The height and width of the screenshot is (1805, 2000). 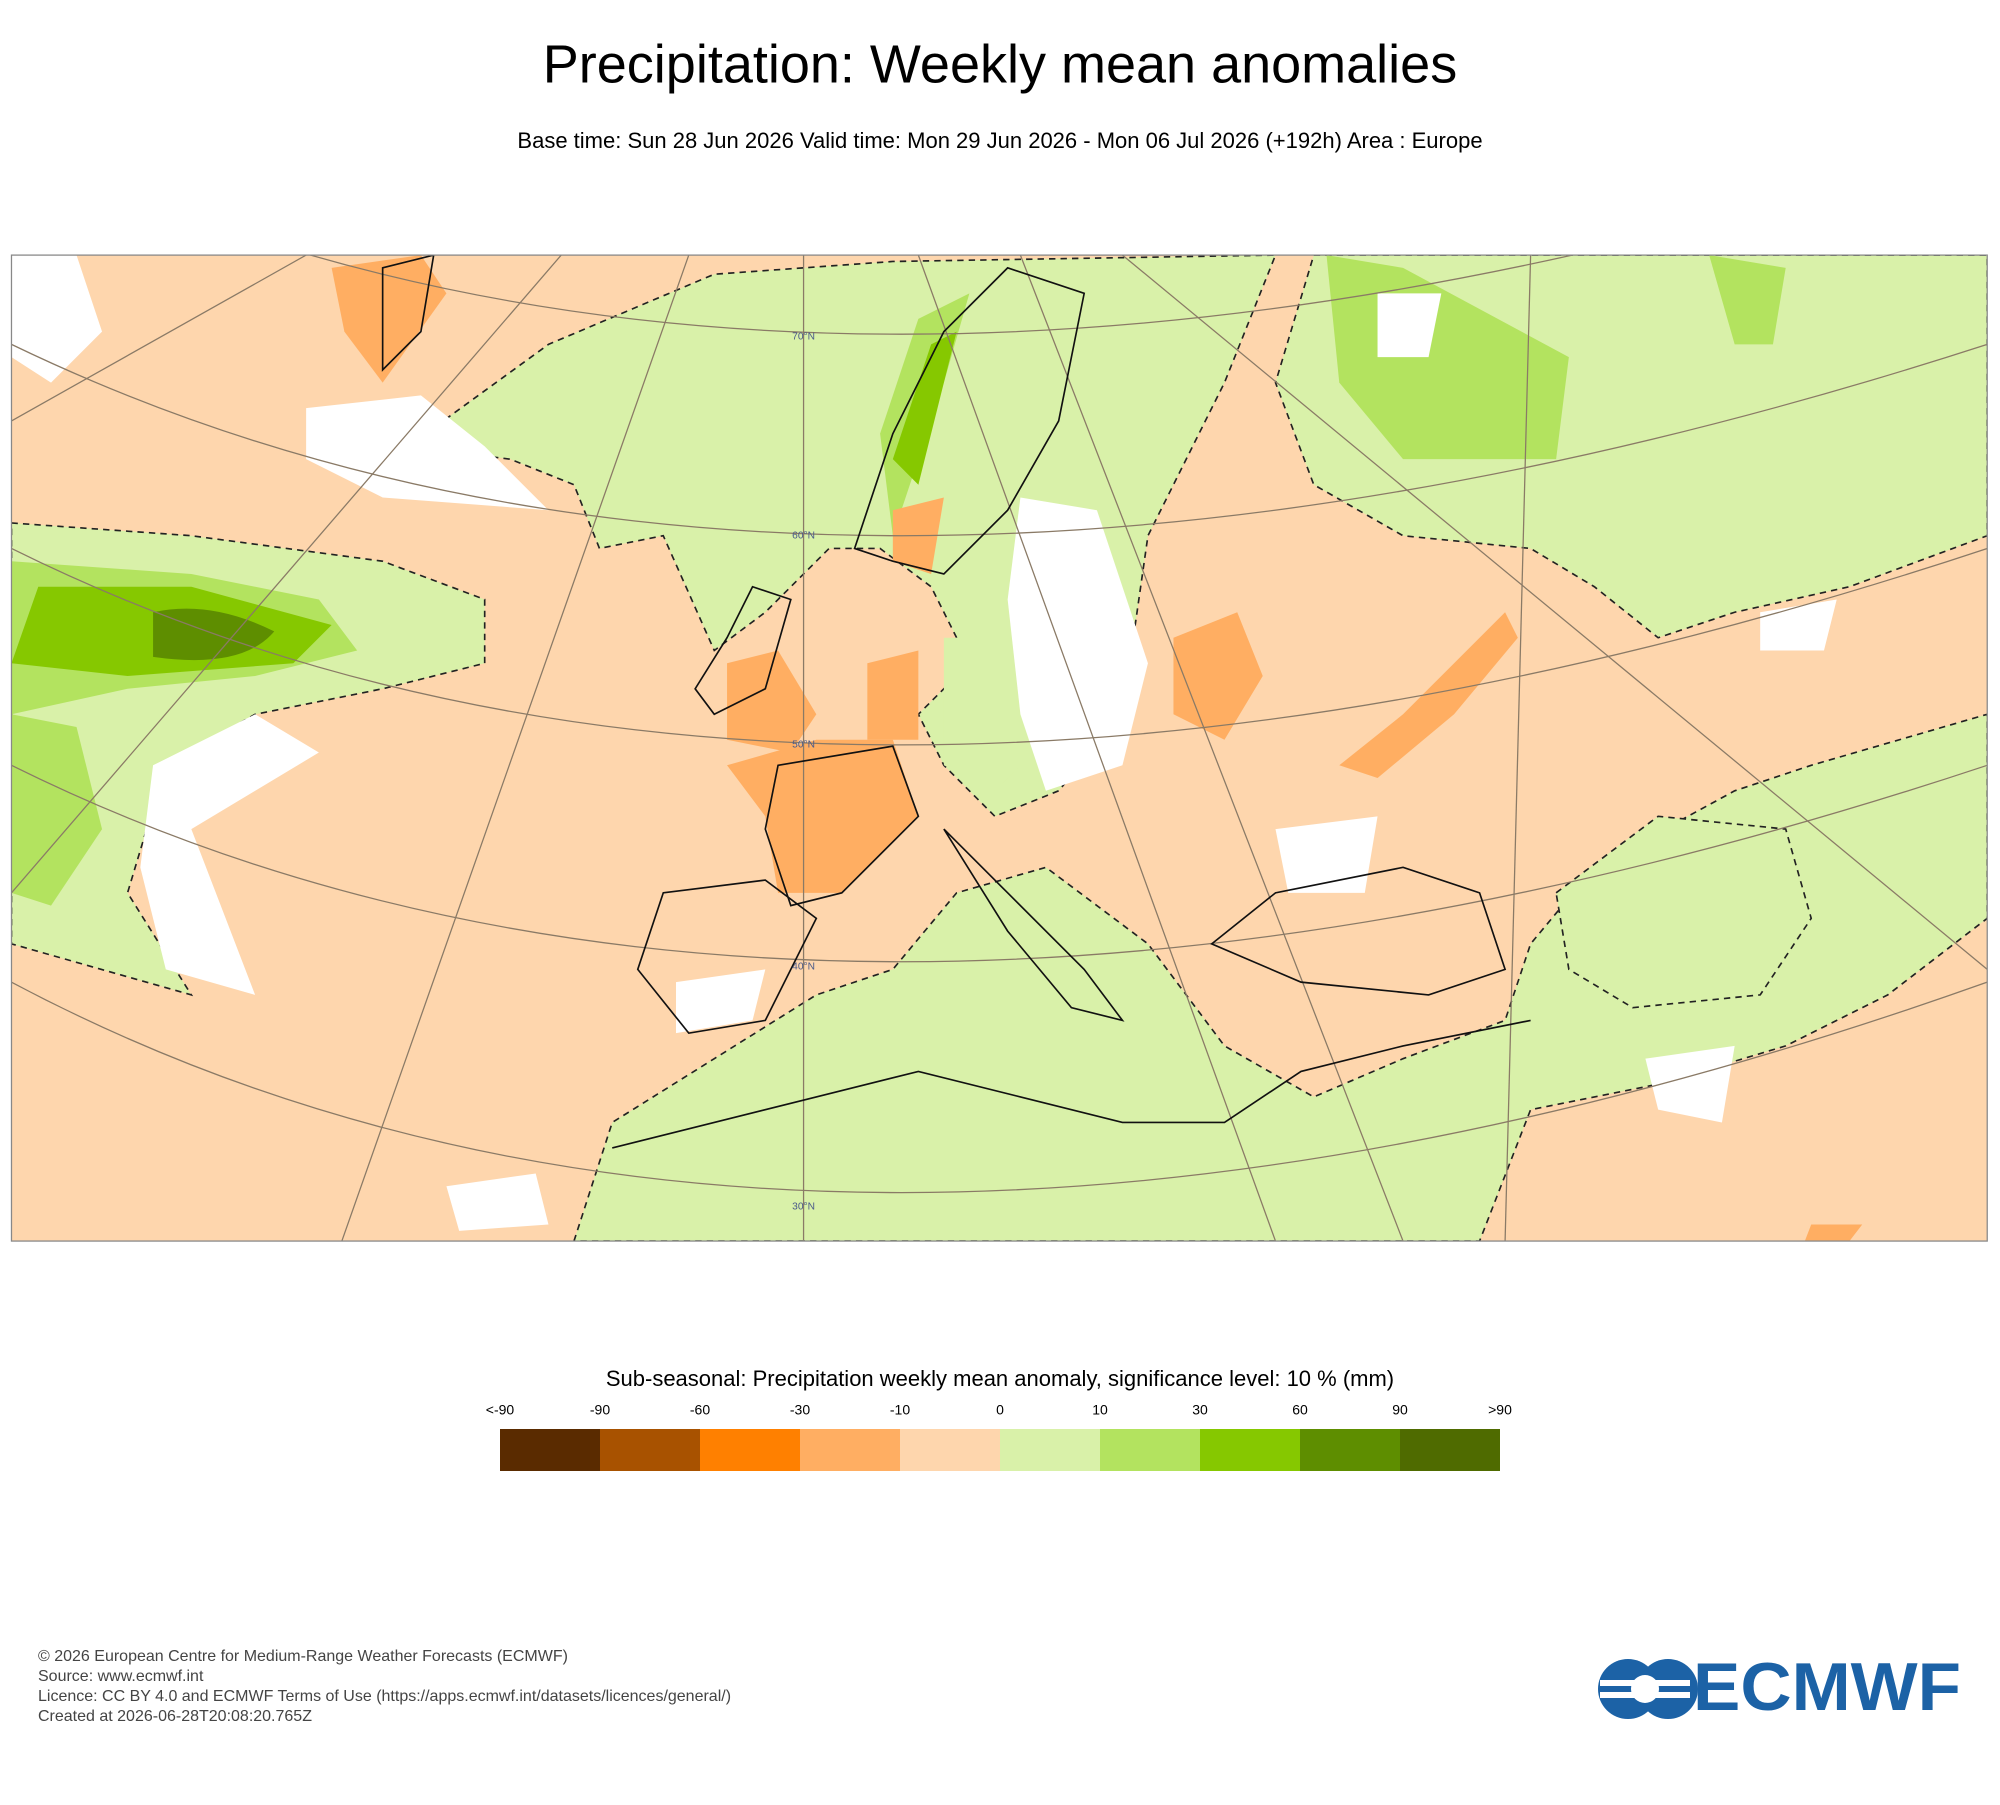 I want to click on logo: ECMWF, so click(x=1779, y=1687).